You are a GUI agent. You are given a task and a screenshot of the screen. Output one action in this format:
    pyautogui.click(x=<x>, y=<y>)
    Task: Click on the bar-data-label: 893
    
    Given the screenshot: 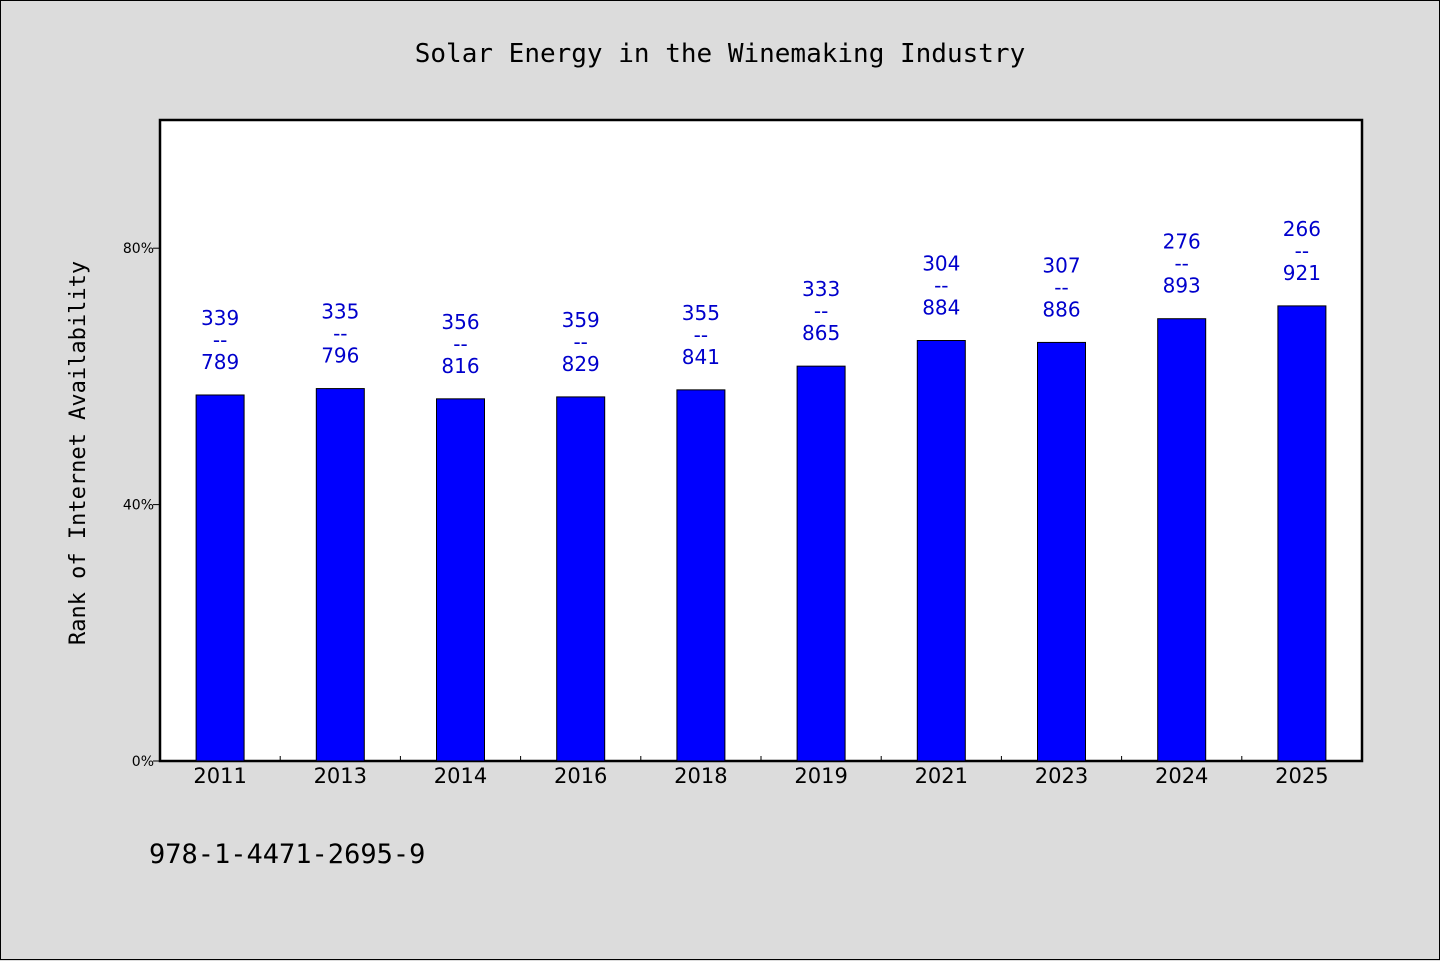 What is the action you would take?
    pyautogui.click(x=1182, y=286)
    